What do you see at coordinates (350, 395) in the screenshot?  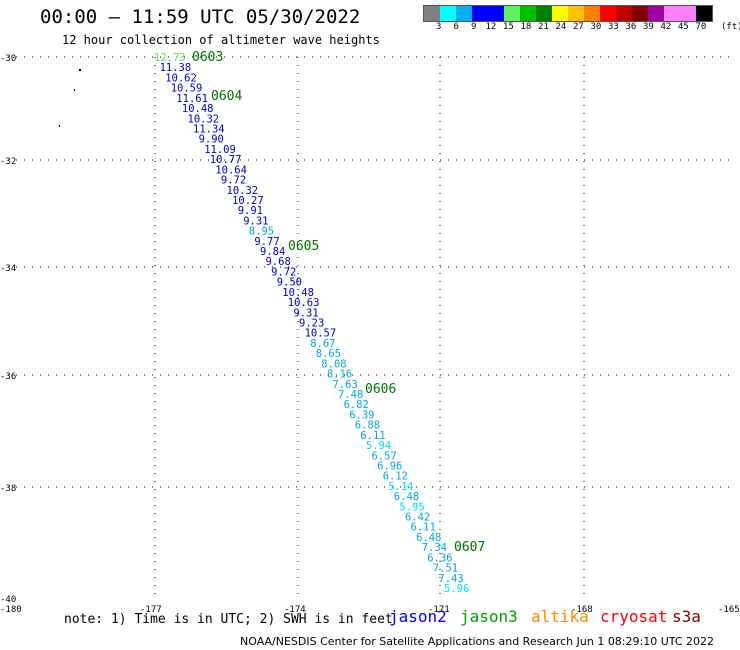 I see `wave-height-value: 7.48` at bounding box center [350, 395].